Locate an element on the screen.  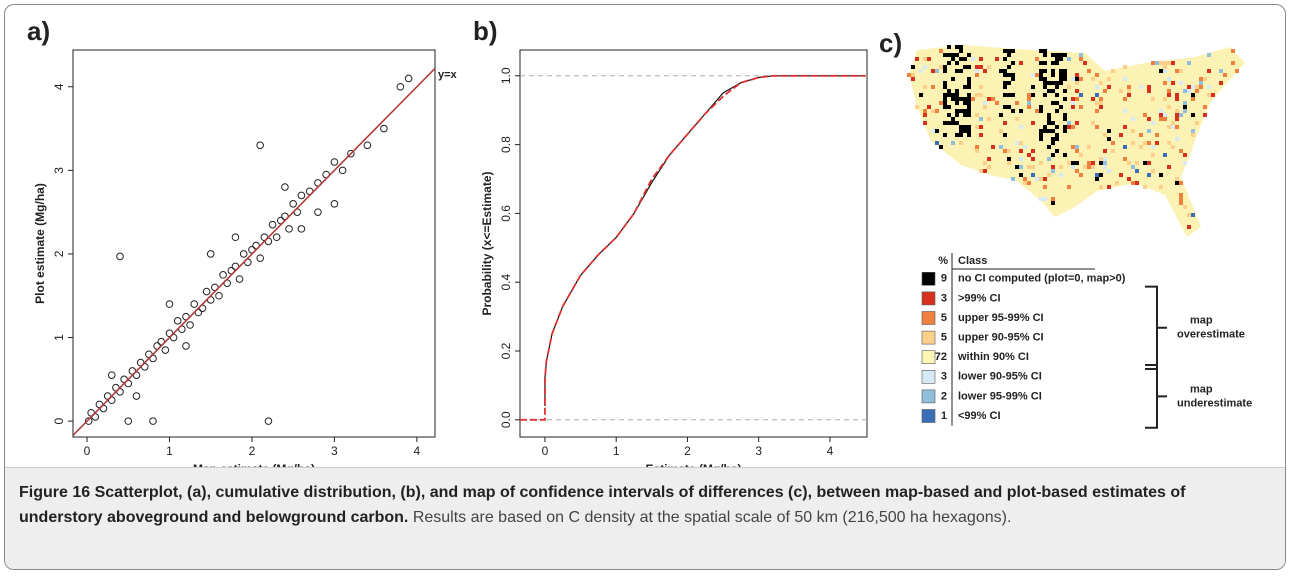
legend-swatch is located at coordinates (928, 376).